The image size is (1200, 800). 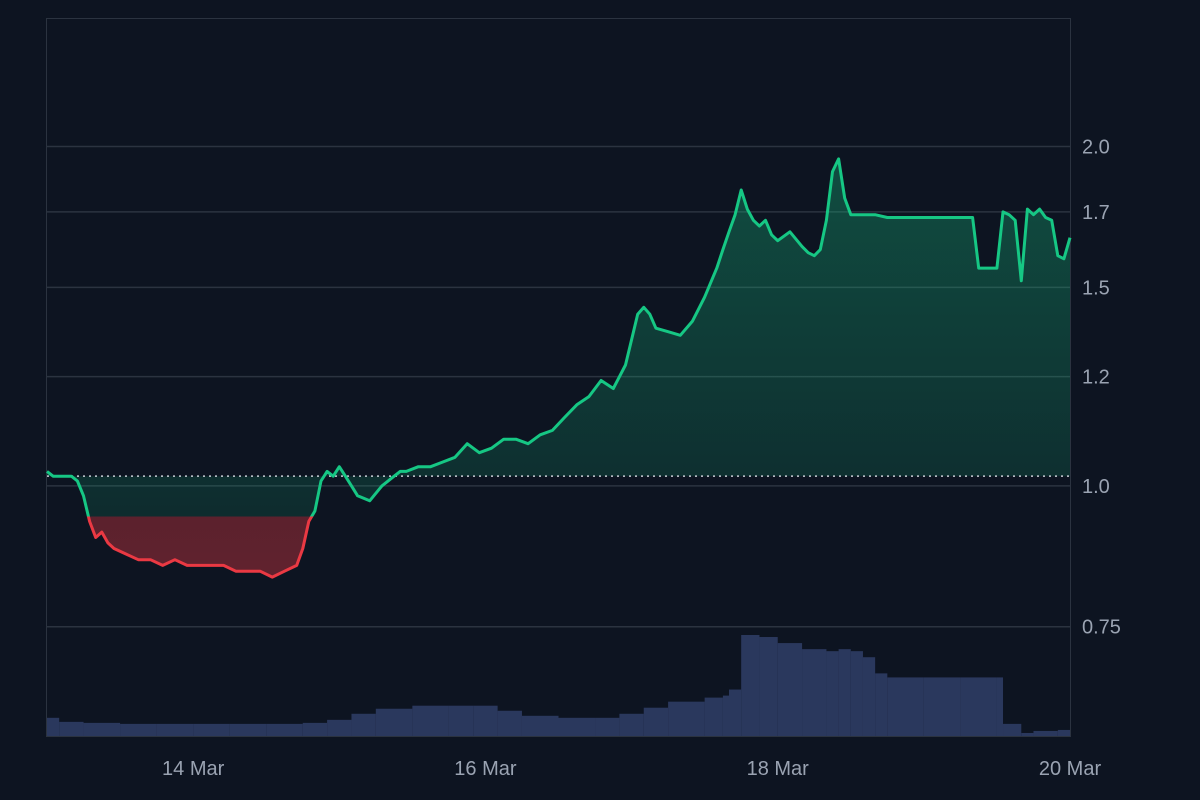 What do you see at coordinates (1101, 628) in the screenshot?
I see `y-tick-label: 0.75` at bounding box center [1101, 628].